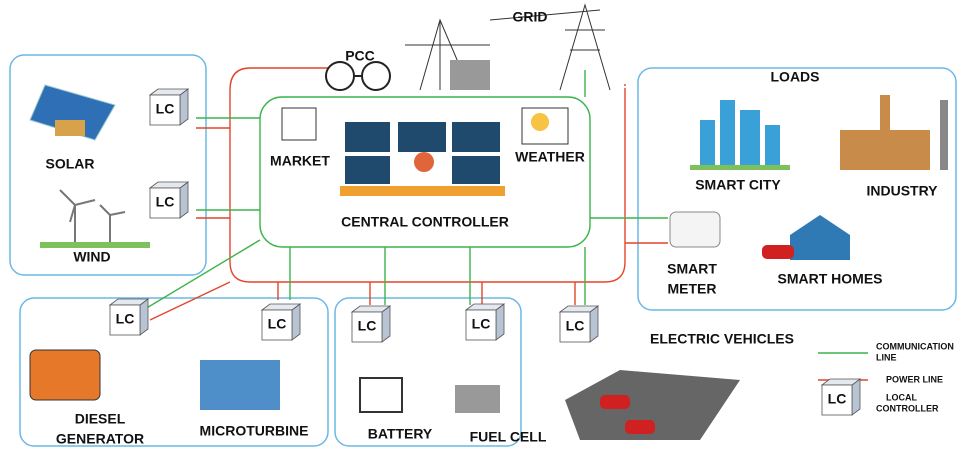 This screenshot has width=962, height=449. Describe the element at coordinates (530, 17) in the screenshot. I see `grid-label: GRID` at that location.